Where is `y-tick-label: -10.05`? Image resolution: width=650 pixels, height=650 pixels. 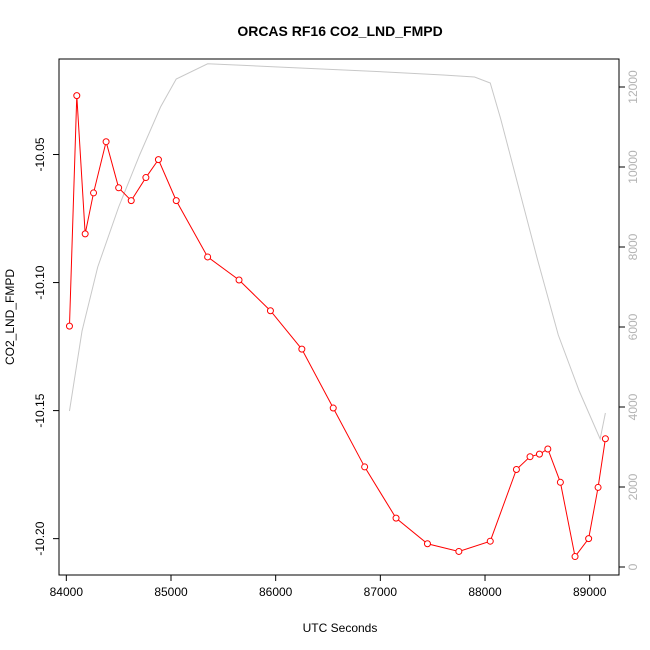
y-tick-label: -10.05 is located at coordinates (40, 154).